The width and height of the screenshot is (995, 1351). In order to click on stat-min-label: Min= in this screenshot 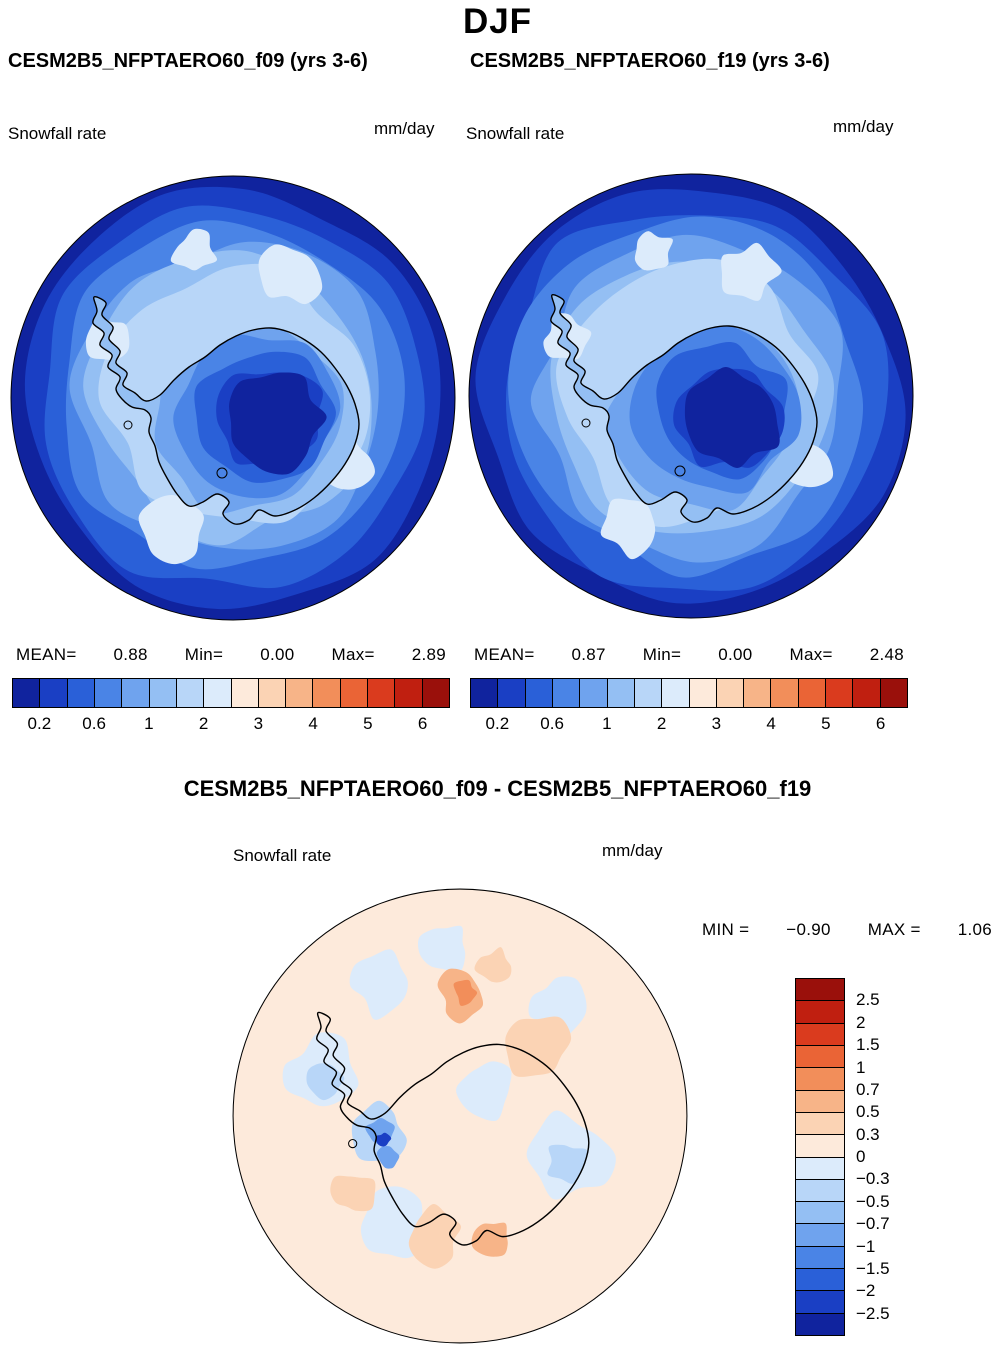, I will do `click(662, 654)`.